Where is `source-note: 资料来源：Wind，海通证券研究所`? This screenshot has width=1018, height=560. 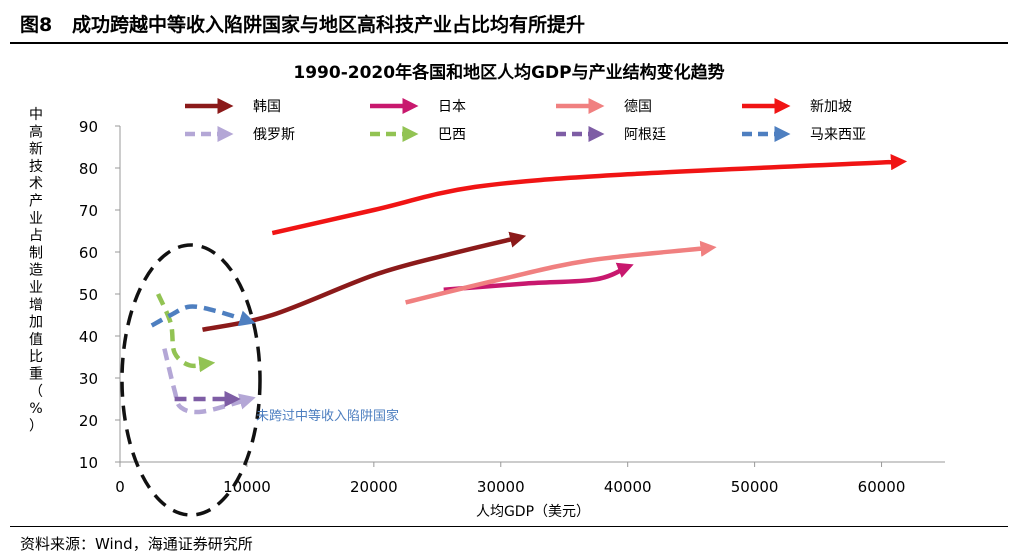
source-note: 资料来源：Wind，海通证券研究所 is located at coordinates (136, 544).